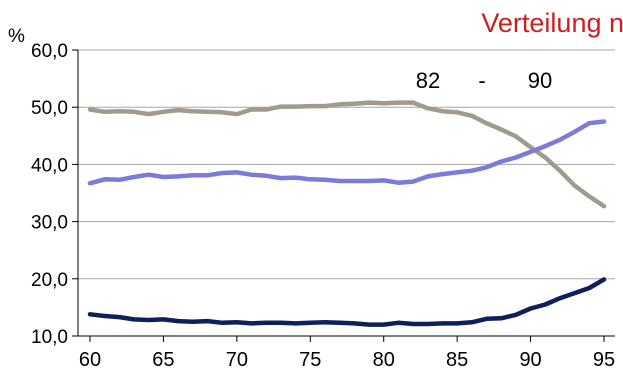  What do you see at coordinates (237, 360) in the screenshot?
I see `x-tick-label: 70` at bounding box center [237, 360].